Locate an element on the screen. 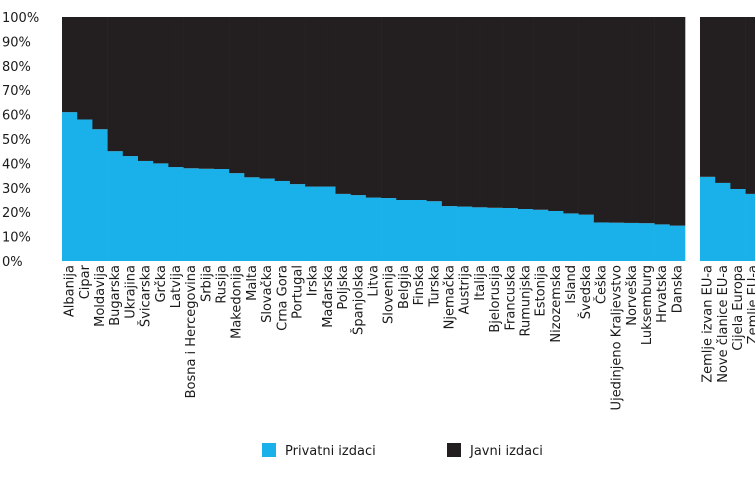 This screenshot has width=755, height=488. x-category-label: Bjelorusija is located at coordinates (495, 299).